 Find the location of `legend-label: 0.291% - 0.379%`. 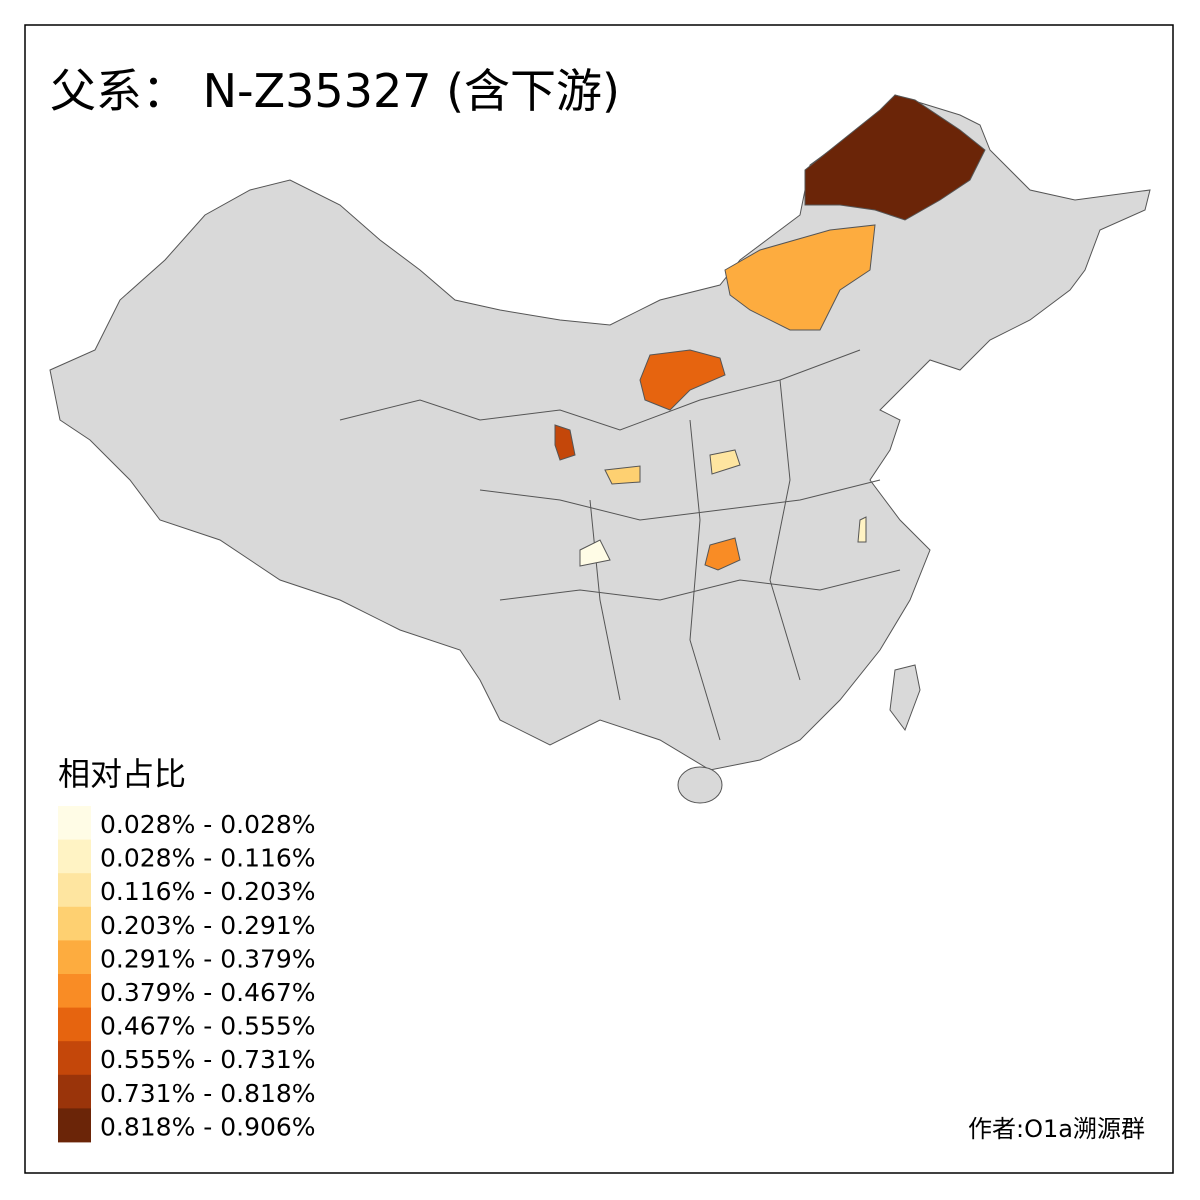

legend-label: 0.291% - 0.379% is located at coordinates (208, 958).